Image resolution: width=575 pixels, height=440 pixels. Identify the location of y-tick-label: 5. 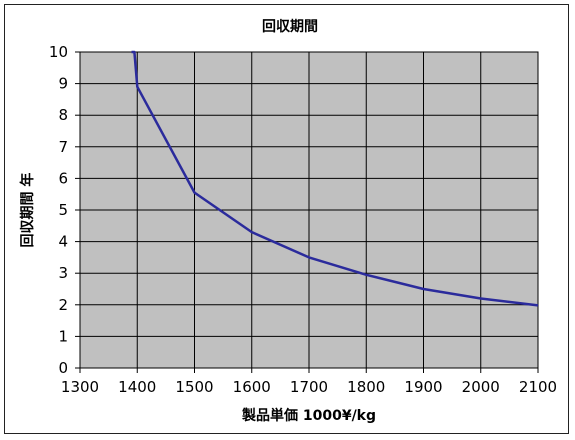
(63, 210).